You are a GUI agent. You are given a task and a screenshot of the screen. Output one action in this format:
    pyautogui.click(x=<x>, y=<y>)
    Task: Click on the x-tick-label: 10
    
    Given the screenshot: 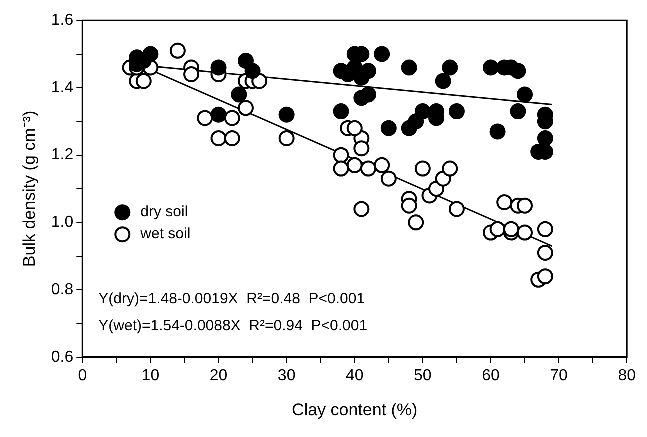 What is the action you would take?
    pyautogui.click(x=151, y=375)
    